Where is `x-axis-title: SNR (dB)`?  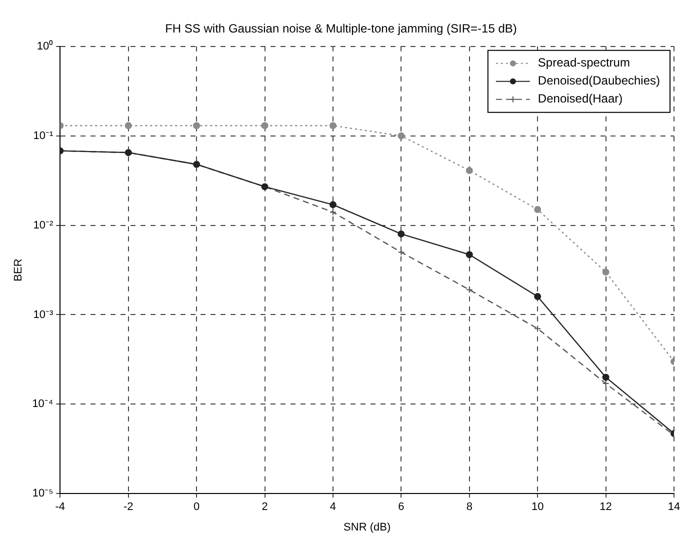 x-axis-title: SNR (dB) is located at coordinates (367, 527).